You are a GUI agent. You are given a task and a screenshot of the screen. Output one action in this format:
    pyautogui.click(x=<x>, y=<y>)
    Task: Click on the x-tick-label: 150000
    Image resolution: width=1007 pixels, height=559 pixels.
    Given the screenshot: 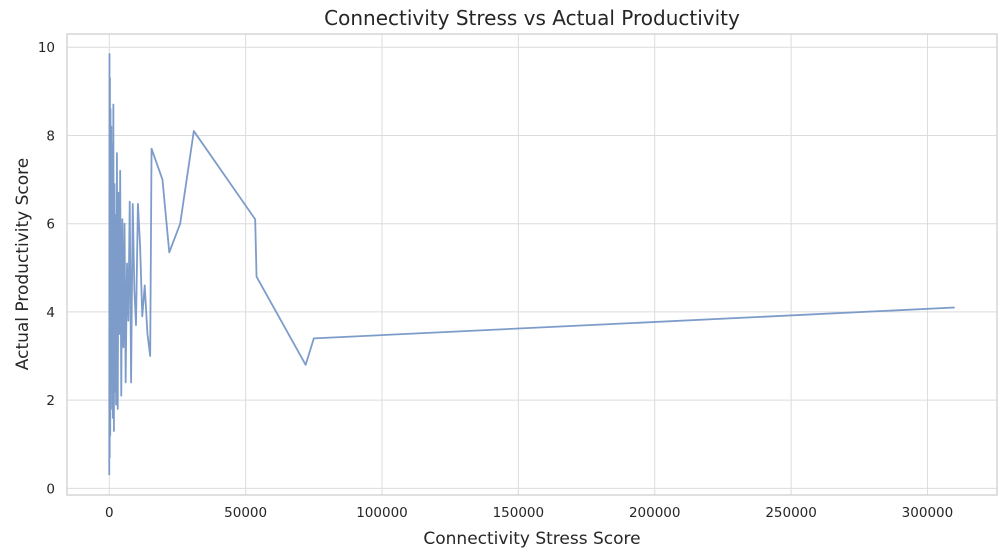 What is the action you would take?
    pyautogui.click(x=519, y=513)
    